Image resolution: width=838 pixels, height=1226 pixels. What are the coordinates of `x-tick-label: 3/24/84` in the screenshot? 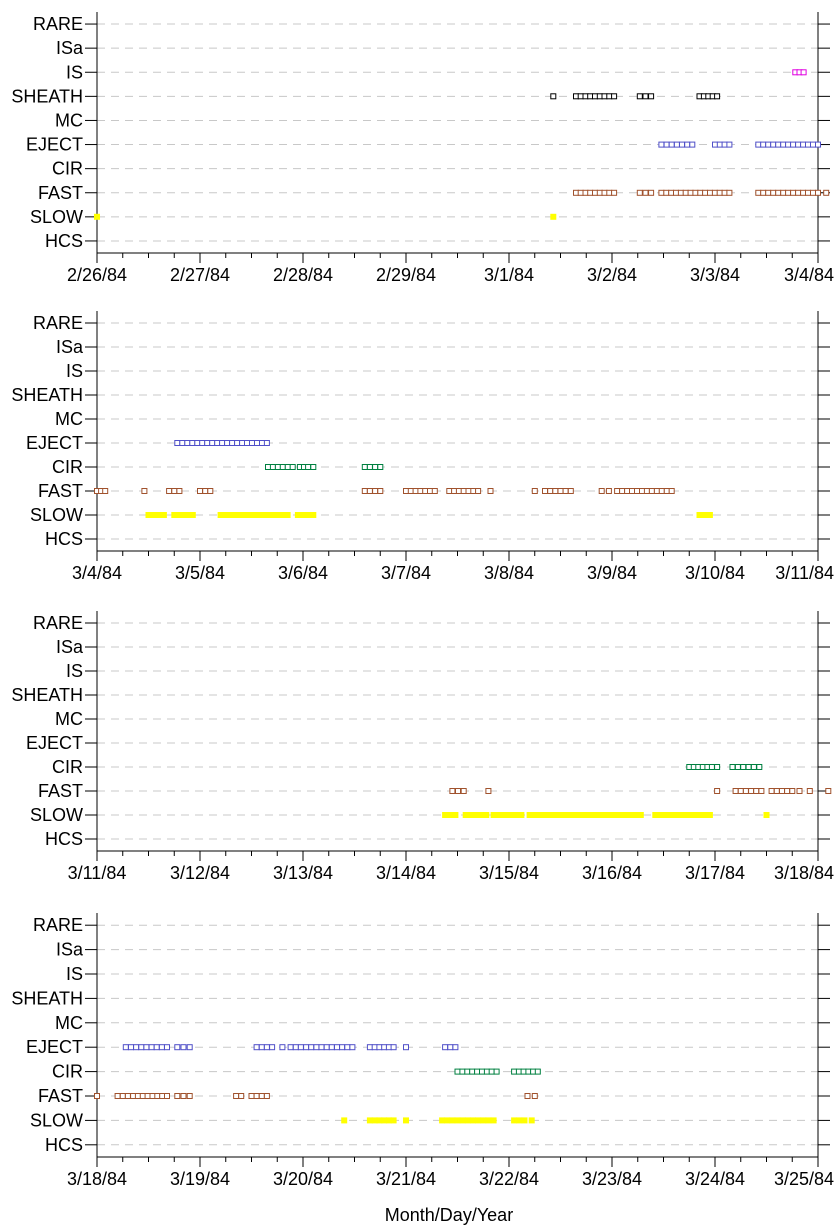 It's located at (715, 1179).